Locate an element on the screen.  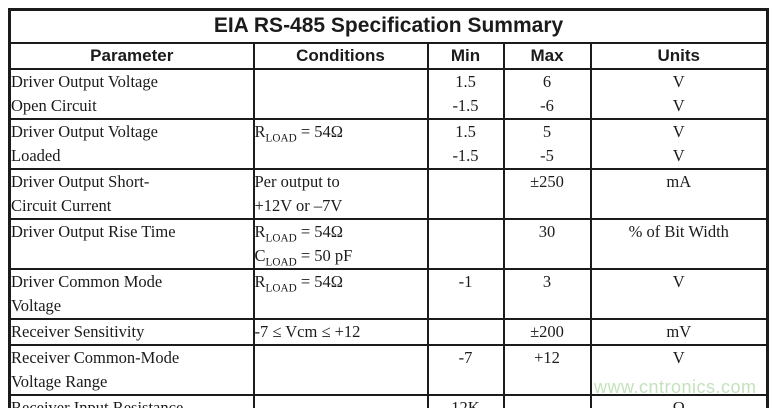
cell-parameter: Driver Output Short- Circuit Current is located at coordinates (131, 194).